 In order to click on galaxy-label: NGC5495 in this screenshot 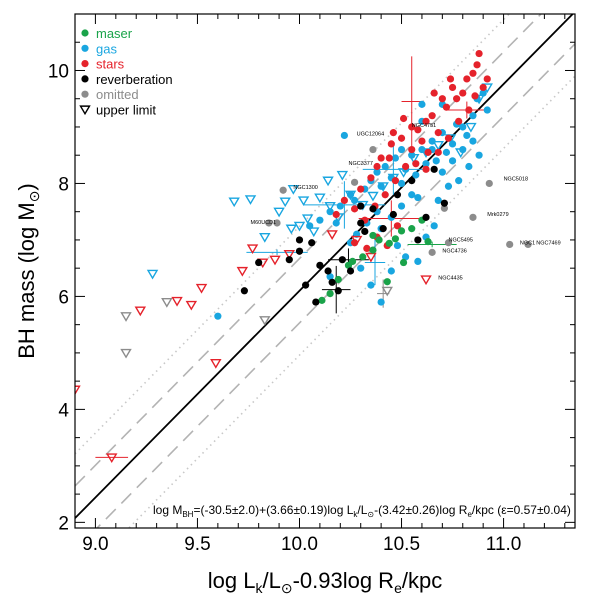, I will do `click(460, 241)`.